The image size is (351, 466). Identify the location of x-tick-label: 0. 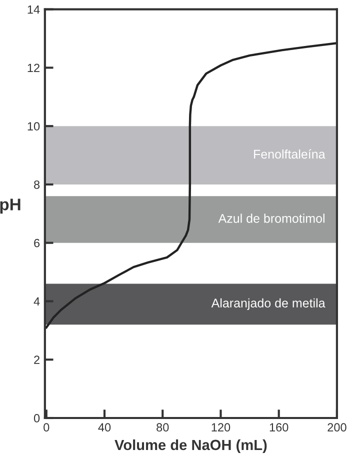
(47, 427).